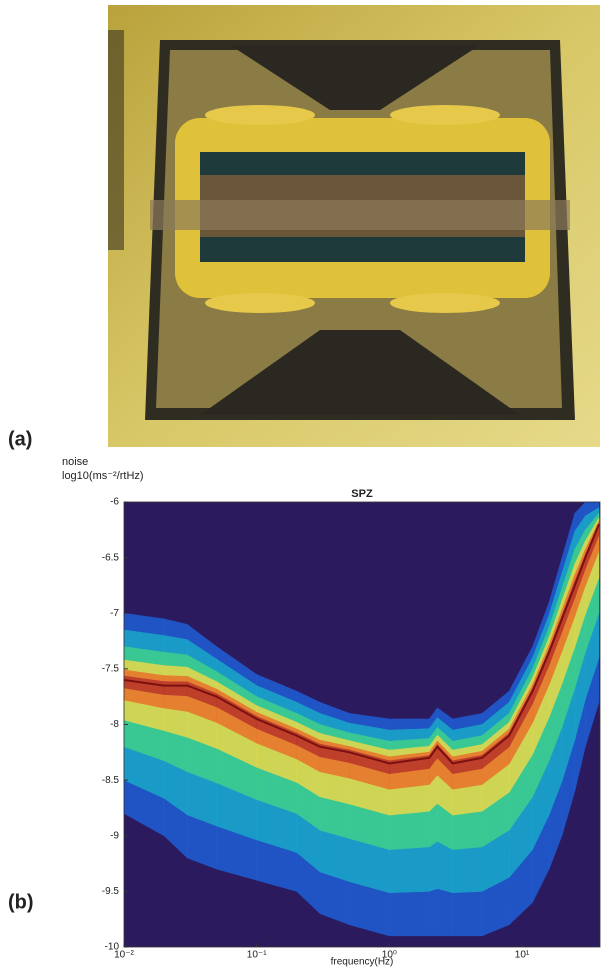 The height and width of the screenshot is (973, 602). What do you see at coordinates (114, 613) in the screenshot?
I see `y-tick-label: -7` at bounding box center [114, 613].